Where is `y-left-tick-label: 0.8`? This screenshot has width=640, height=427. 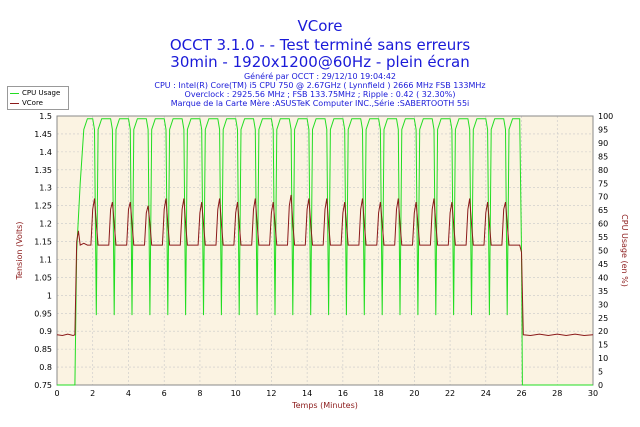 y-left-tick-label: 0.8 is located at coordinates (45, 367).